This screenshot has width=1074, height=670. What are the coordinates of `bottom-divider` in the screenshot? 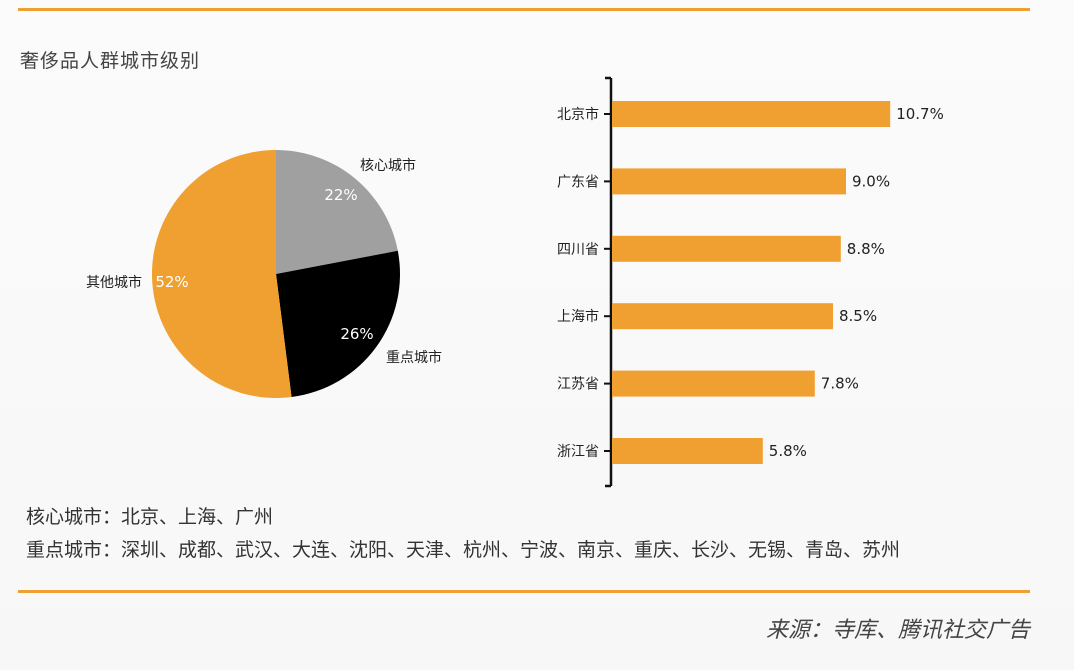 It's located at (524, 591).